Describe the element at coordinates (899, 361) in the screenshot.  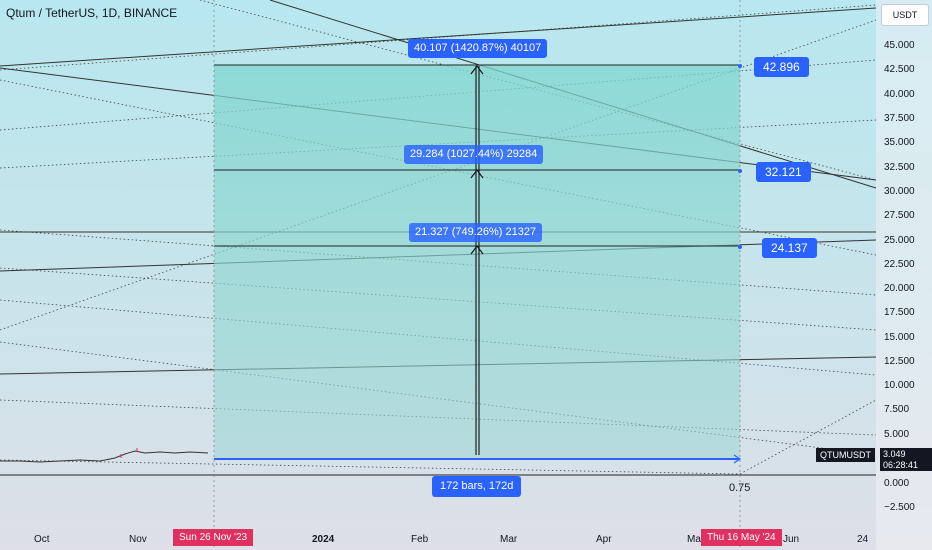
I see `y-tick-label: 12.500` at that location.